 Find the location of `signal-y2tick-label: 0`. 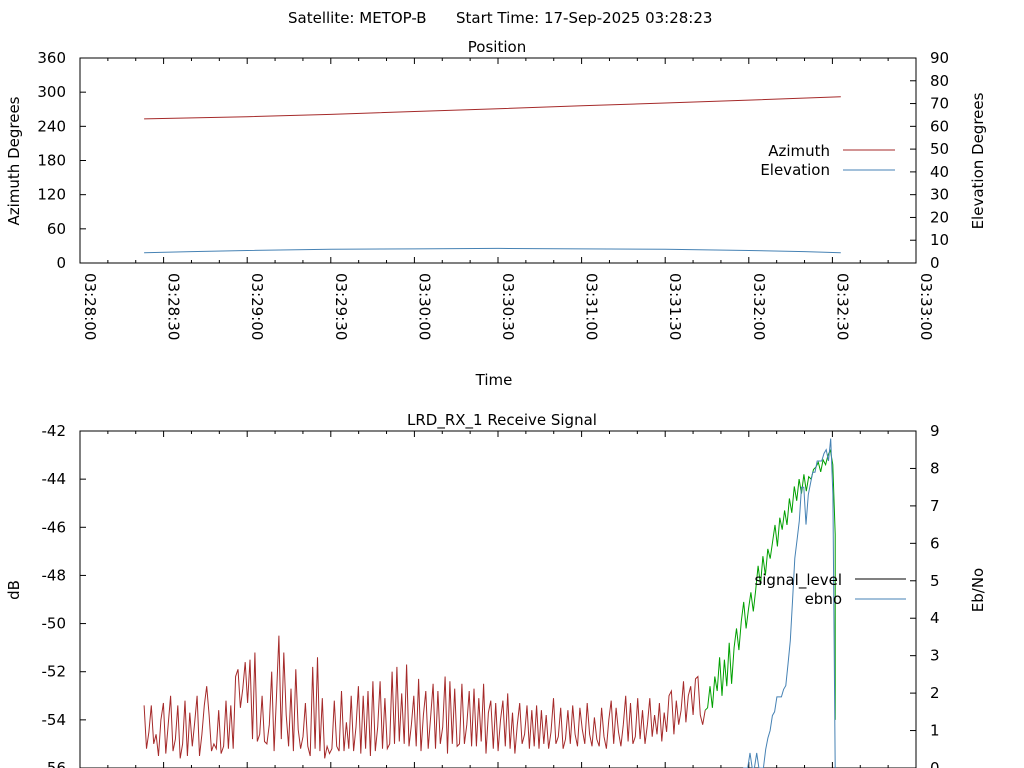

signal-y2tick-label: 0 is located at coordinates (935, 763).